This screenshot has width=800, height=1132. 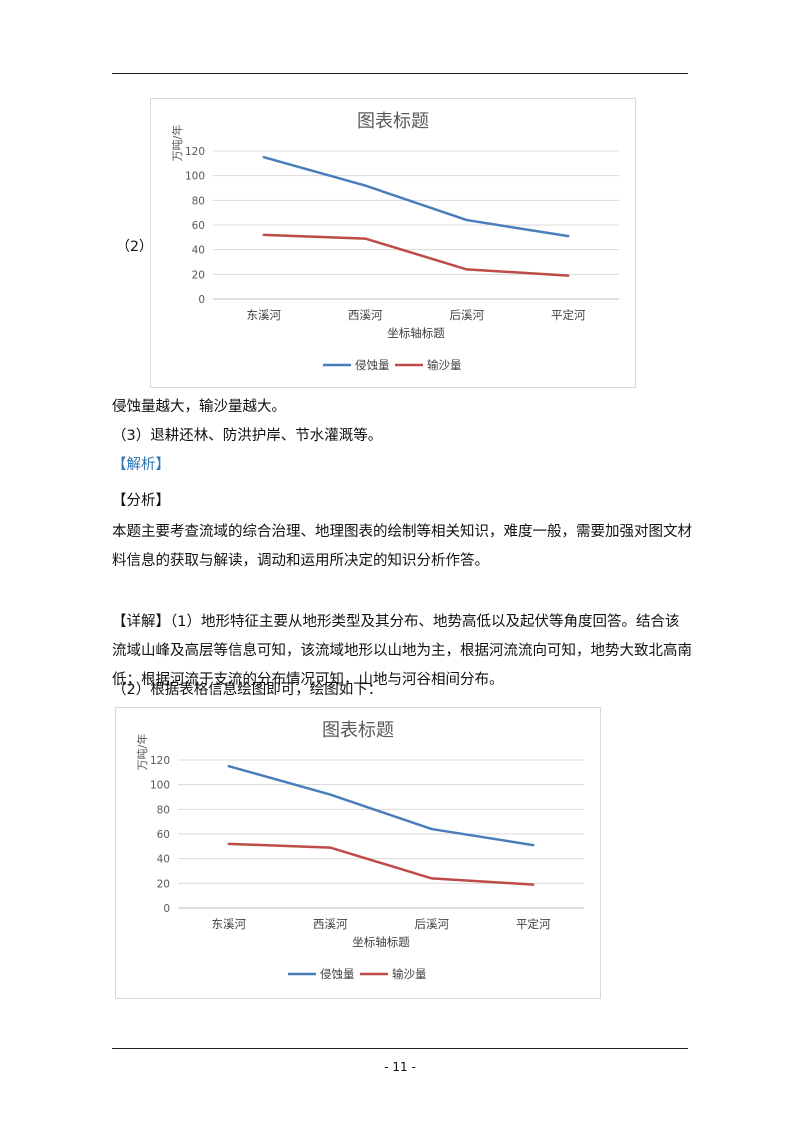 I want to click on footer-rule, so click(x=400, y=1048).